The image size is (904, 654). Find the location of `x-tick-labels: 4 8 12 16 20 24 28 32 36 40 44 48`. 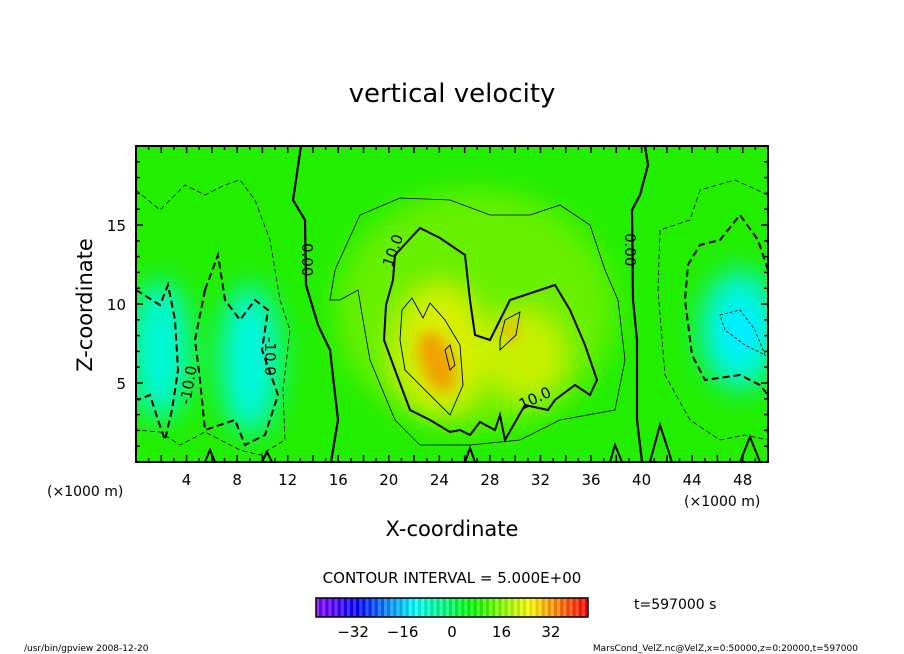

x-tick-labels: 4 8 12 16 20 24 28 32 36 40 44 48 is located at coordinates (467, 480).